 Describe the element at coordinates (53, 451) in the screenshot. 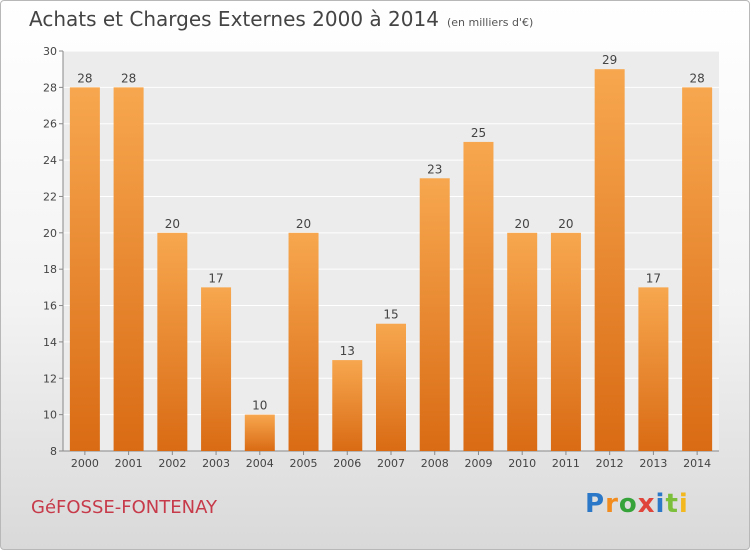

I see `y-tick-label: 8` at that location.